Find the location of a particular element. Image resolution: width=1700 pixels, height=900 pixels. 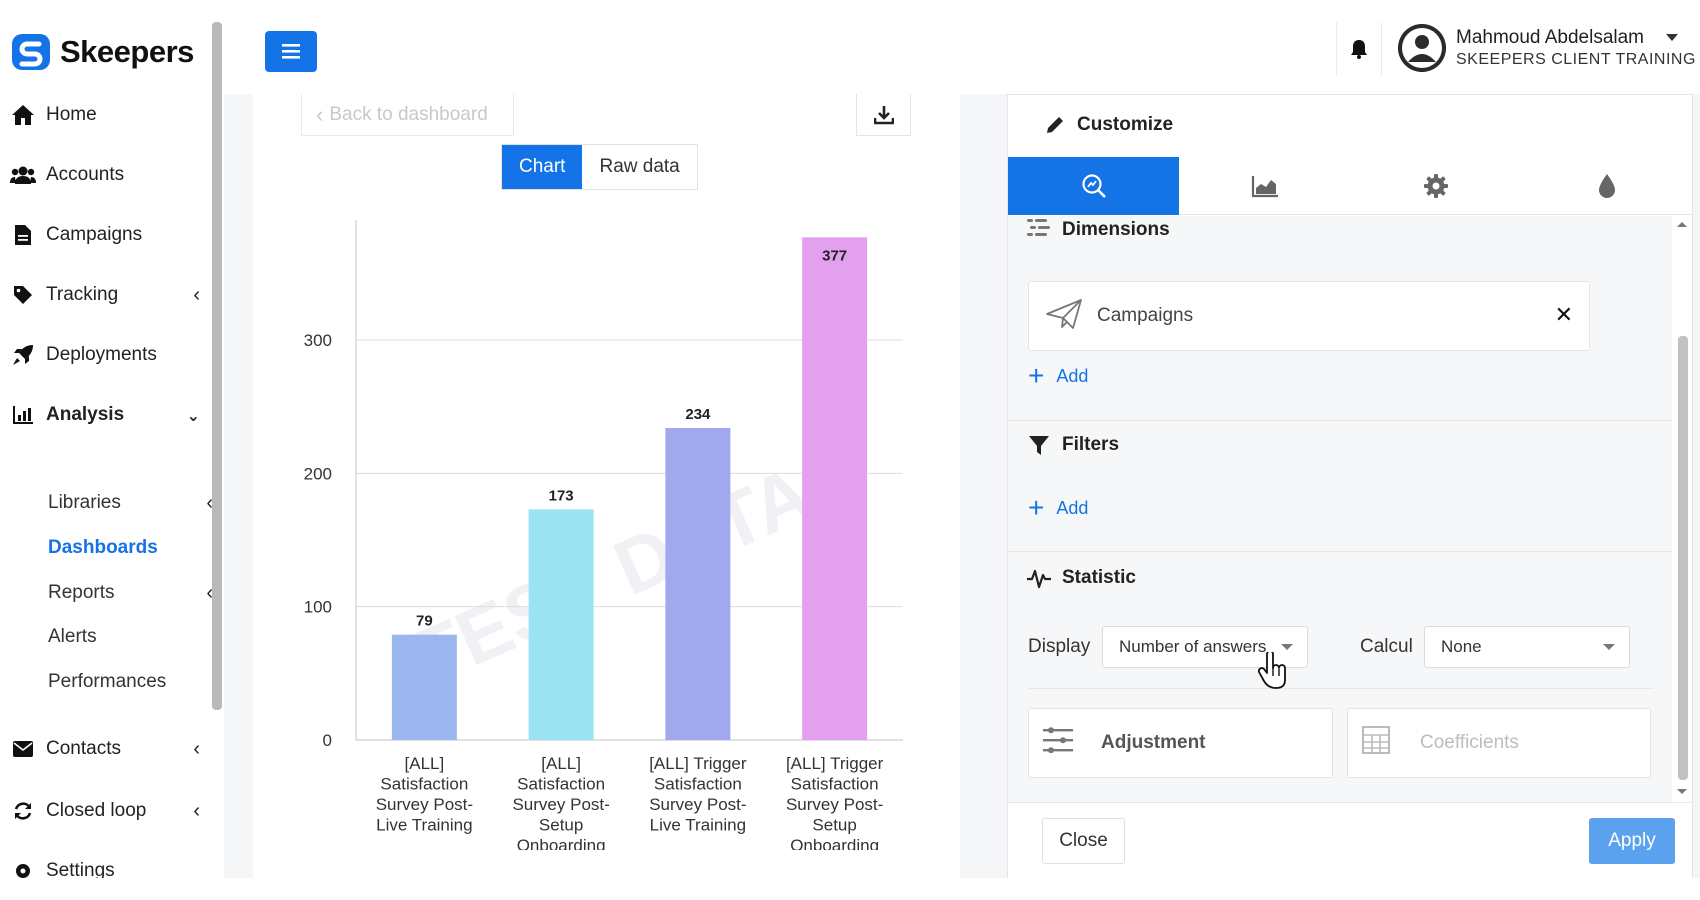

add-dimension-button: + Add is located at coordinates (1058, 376).